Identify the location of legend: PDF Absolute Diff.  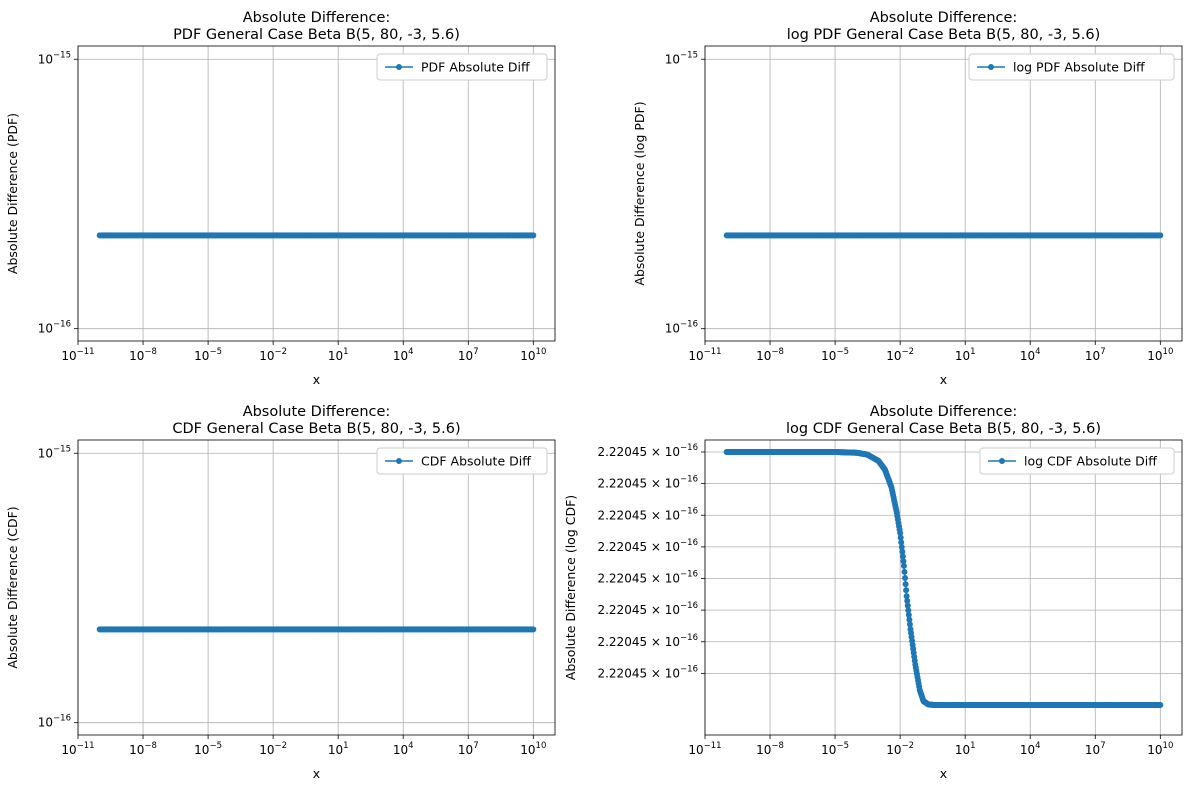
(462, 67).